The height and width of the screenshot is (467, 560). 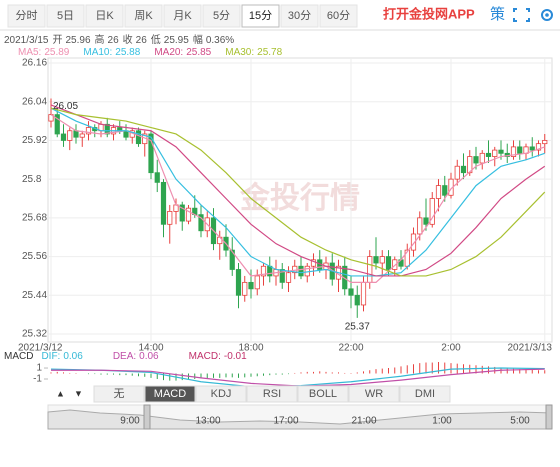 What do you see at coordinates (78, 393) in the screenshot?
I see `scroll-down: ▼` at bounding box center [78, 393].